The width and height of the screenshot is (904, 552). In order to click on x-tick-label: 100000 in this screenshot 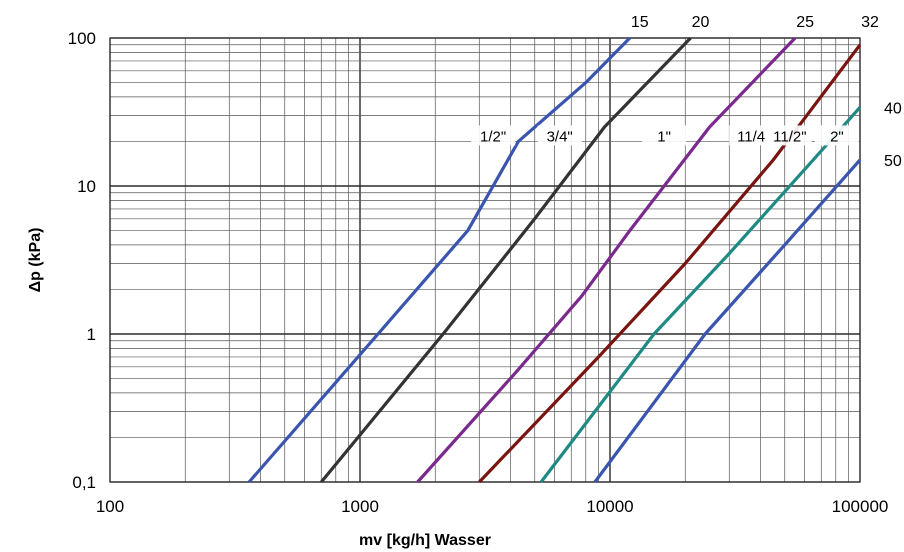, I will do `click(860, 506)`.